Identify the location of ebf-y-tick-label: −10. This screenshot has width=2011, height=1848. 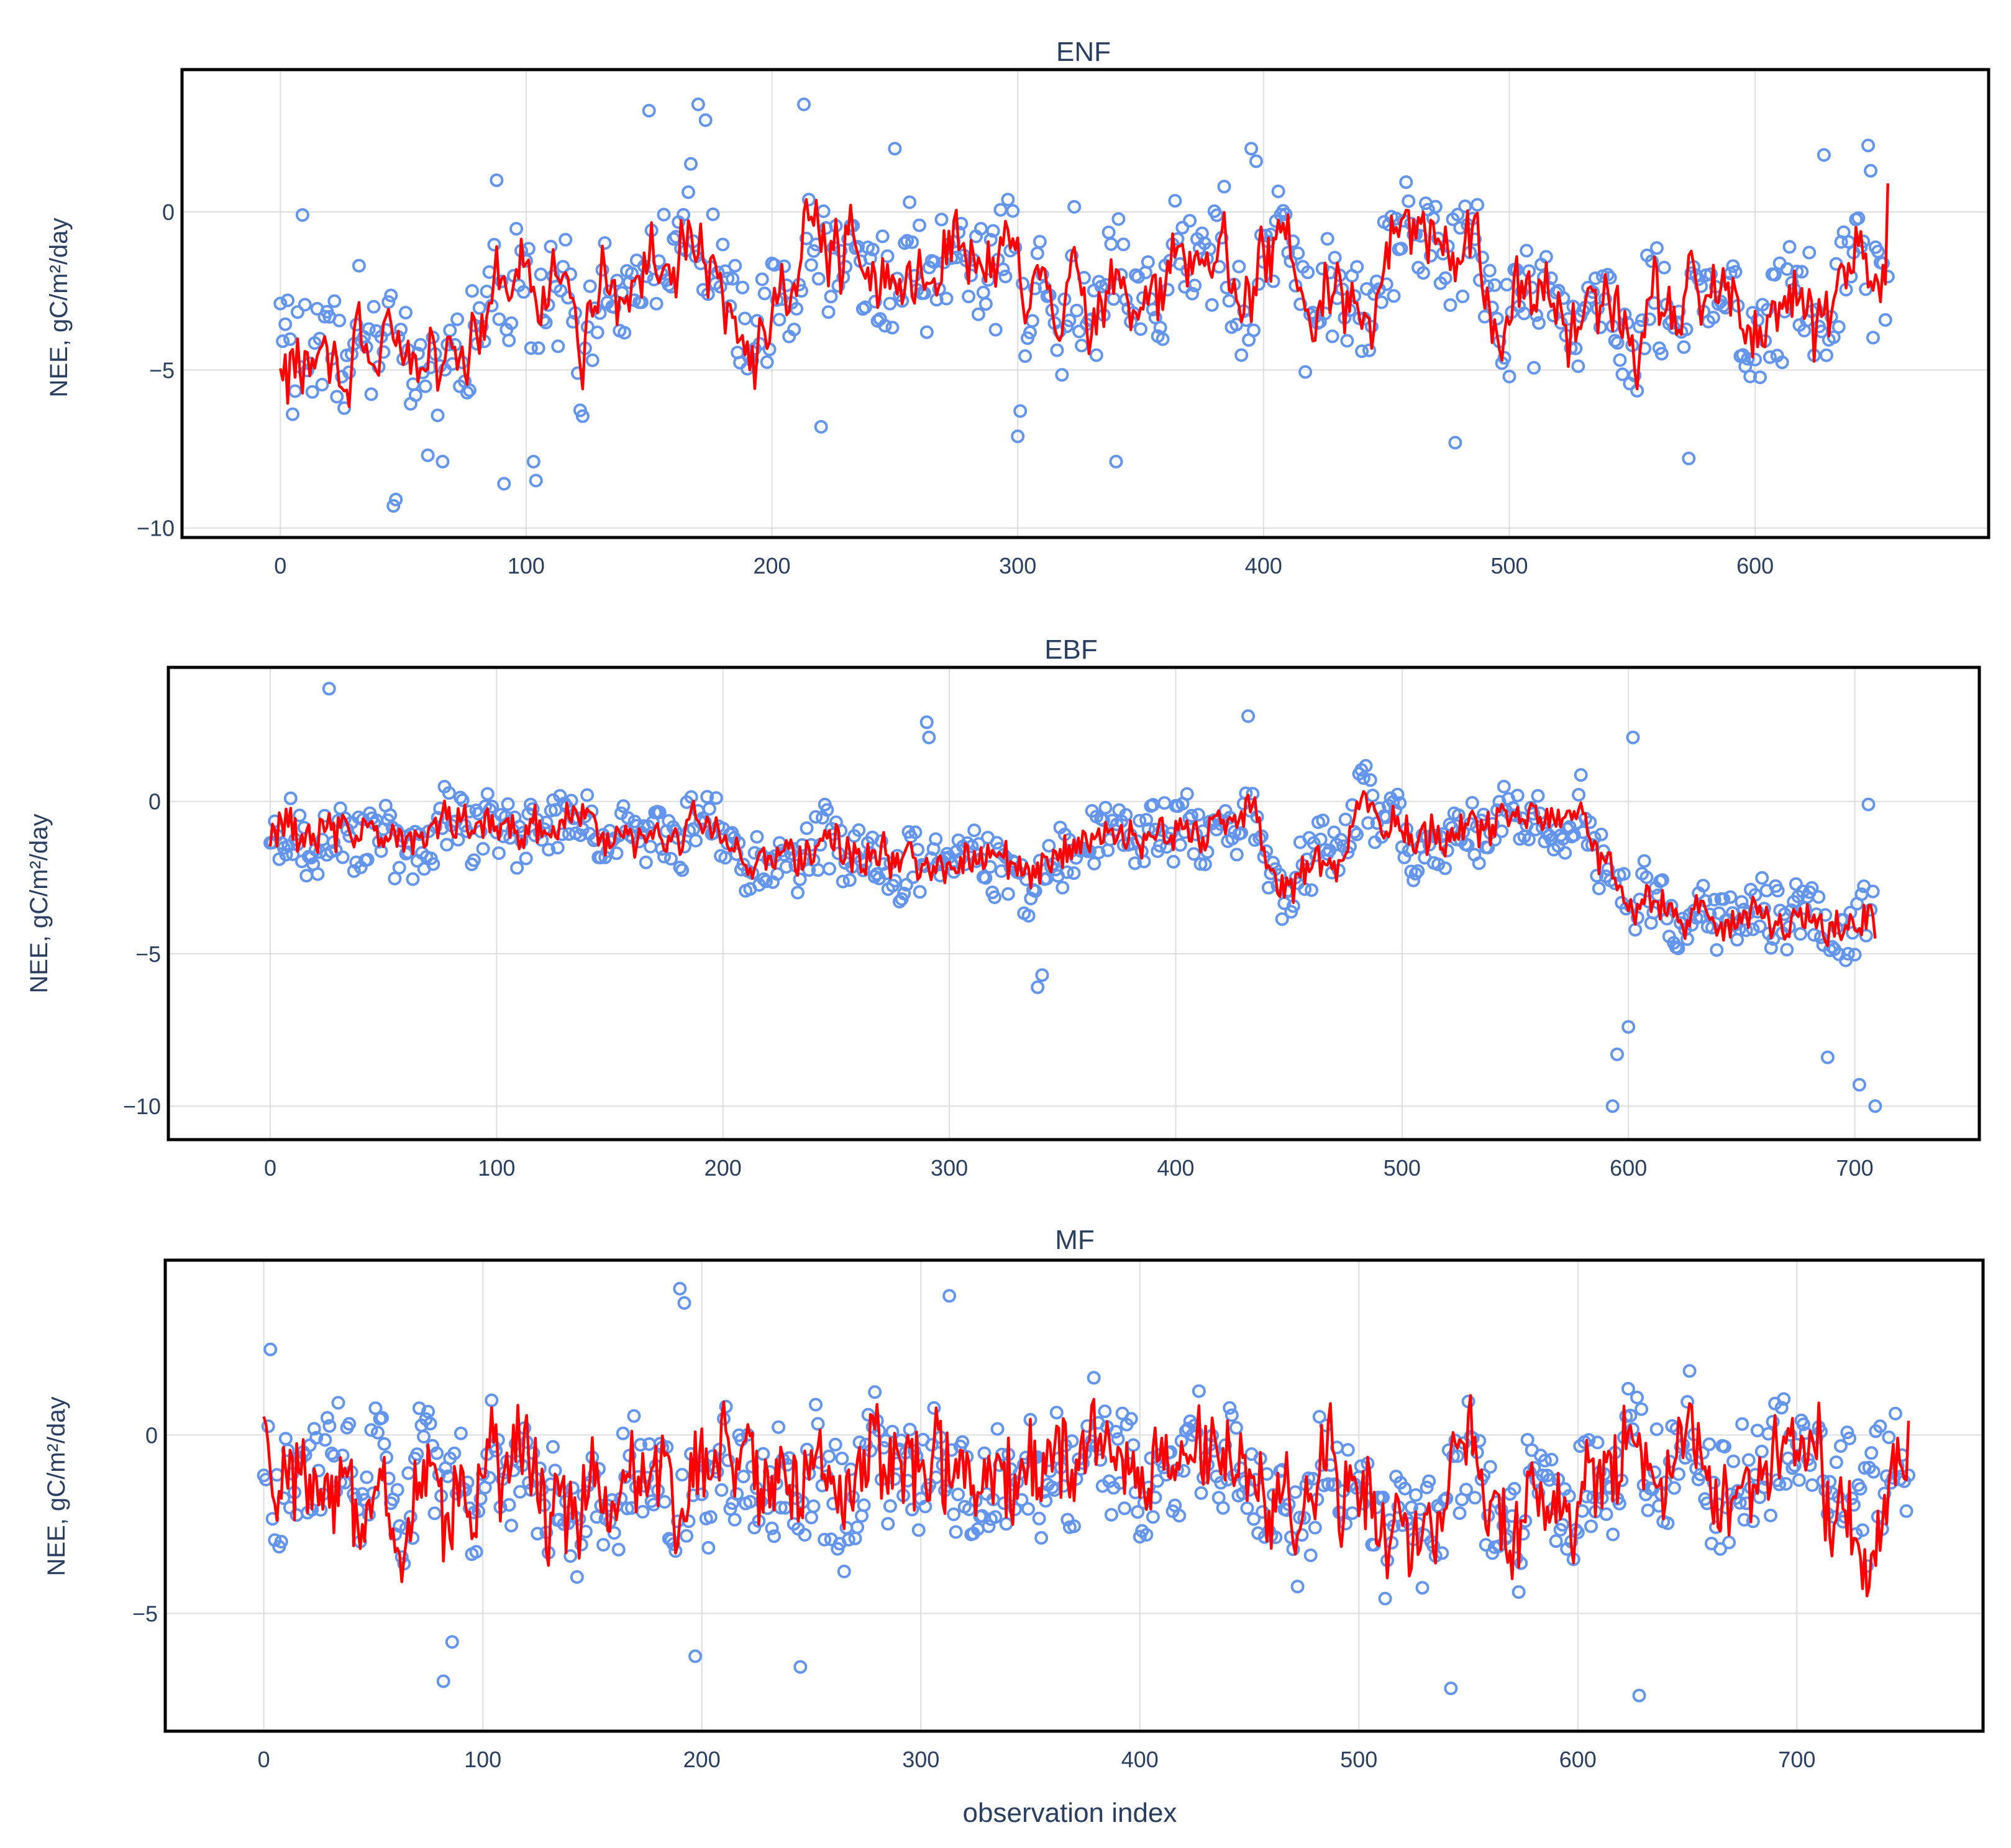
(142, 1106).